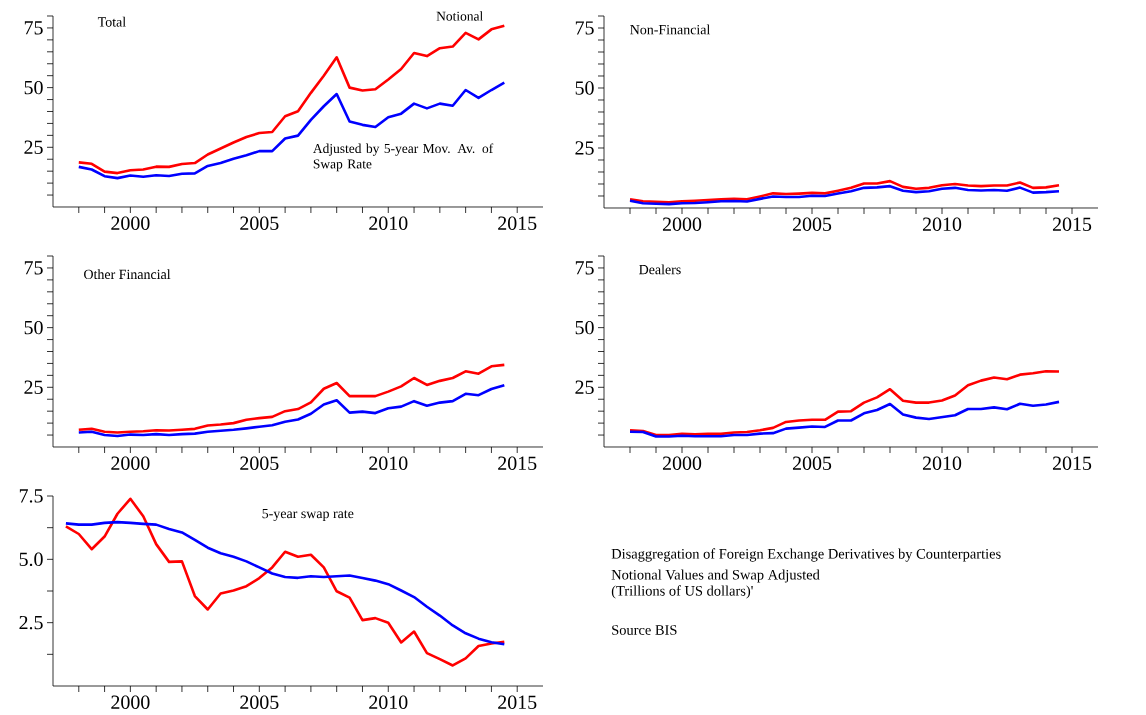 This screenshot has width=1146, height=715. I want to click on text: Disaggregation of Foreign Exchange Derivatives by Counterparties, so click(806, 555).